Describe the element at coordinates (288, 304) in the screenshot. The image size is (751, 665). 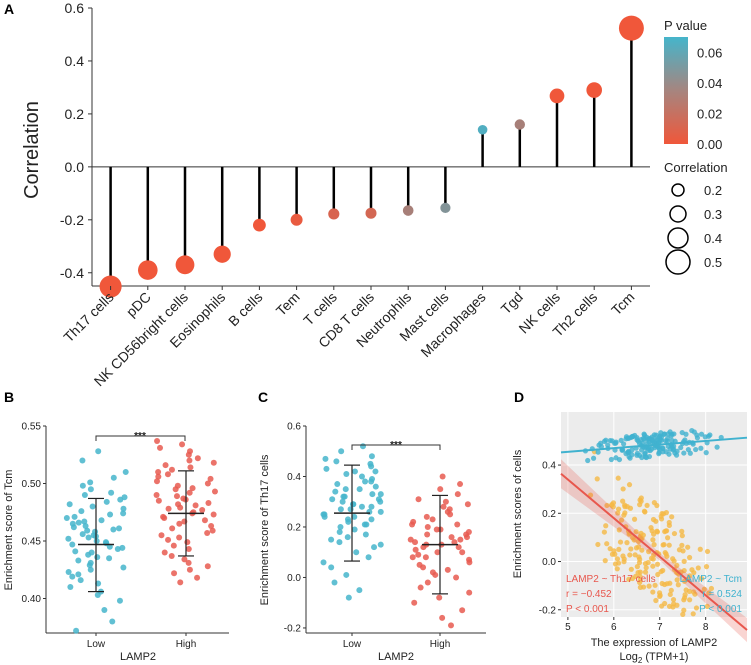
I see `a-xtick-label: Tem` at that location.